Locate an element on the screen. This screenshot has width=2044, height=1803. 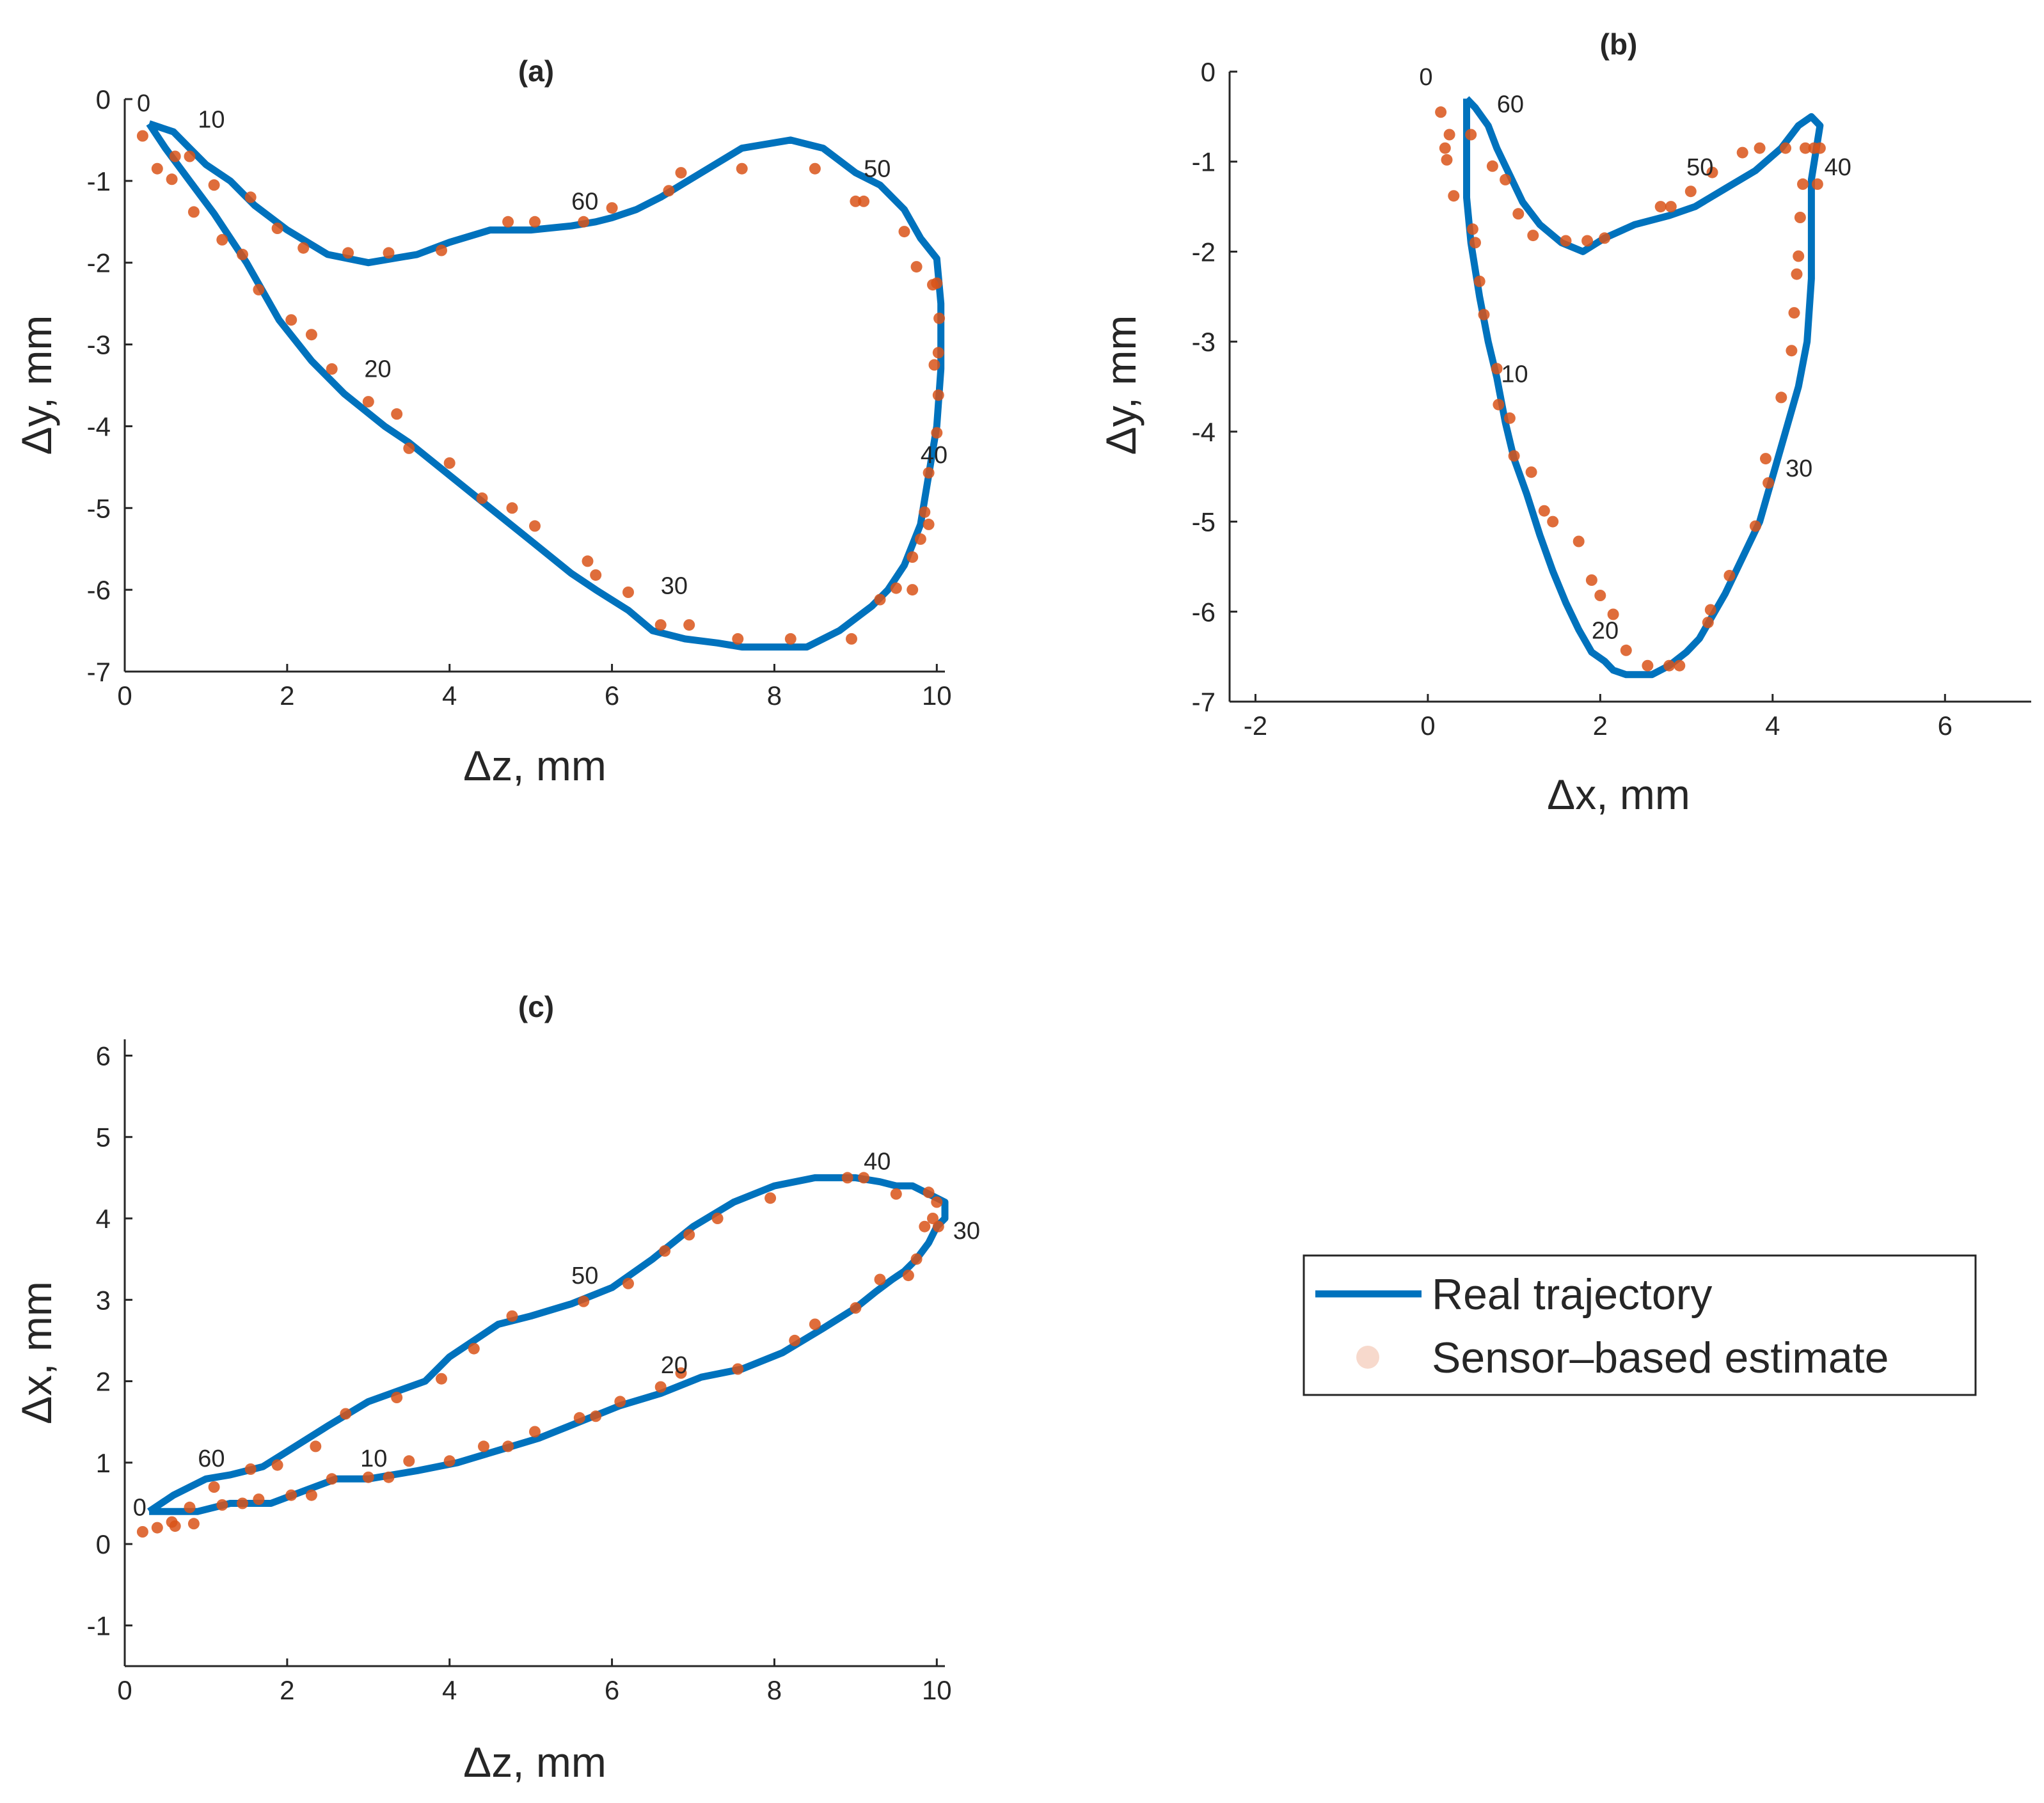
panel-c-y-tick-label: 1 is located at coordinates (103, 1463).